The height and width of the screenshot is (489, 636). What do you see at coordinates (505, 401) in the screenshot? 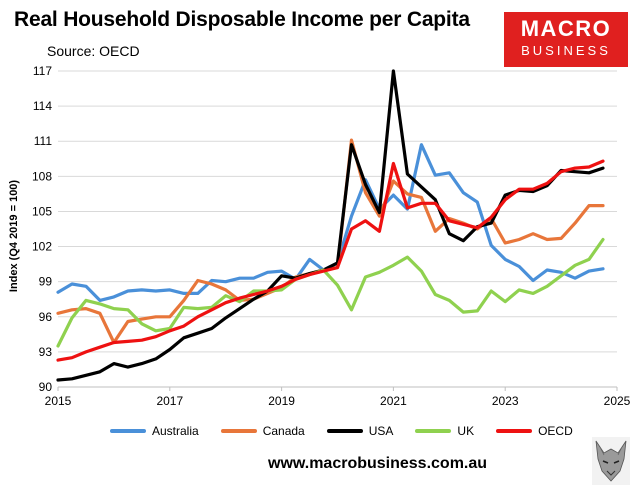
I see `x-tick-label: 2023` at bounding box center [505, 401].